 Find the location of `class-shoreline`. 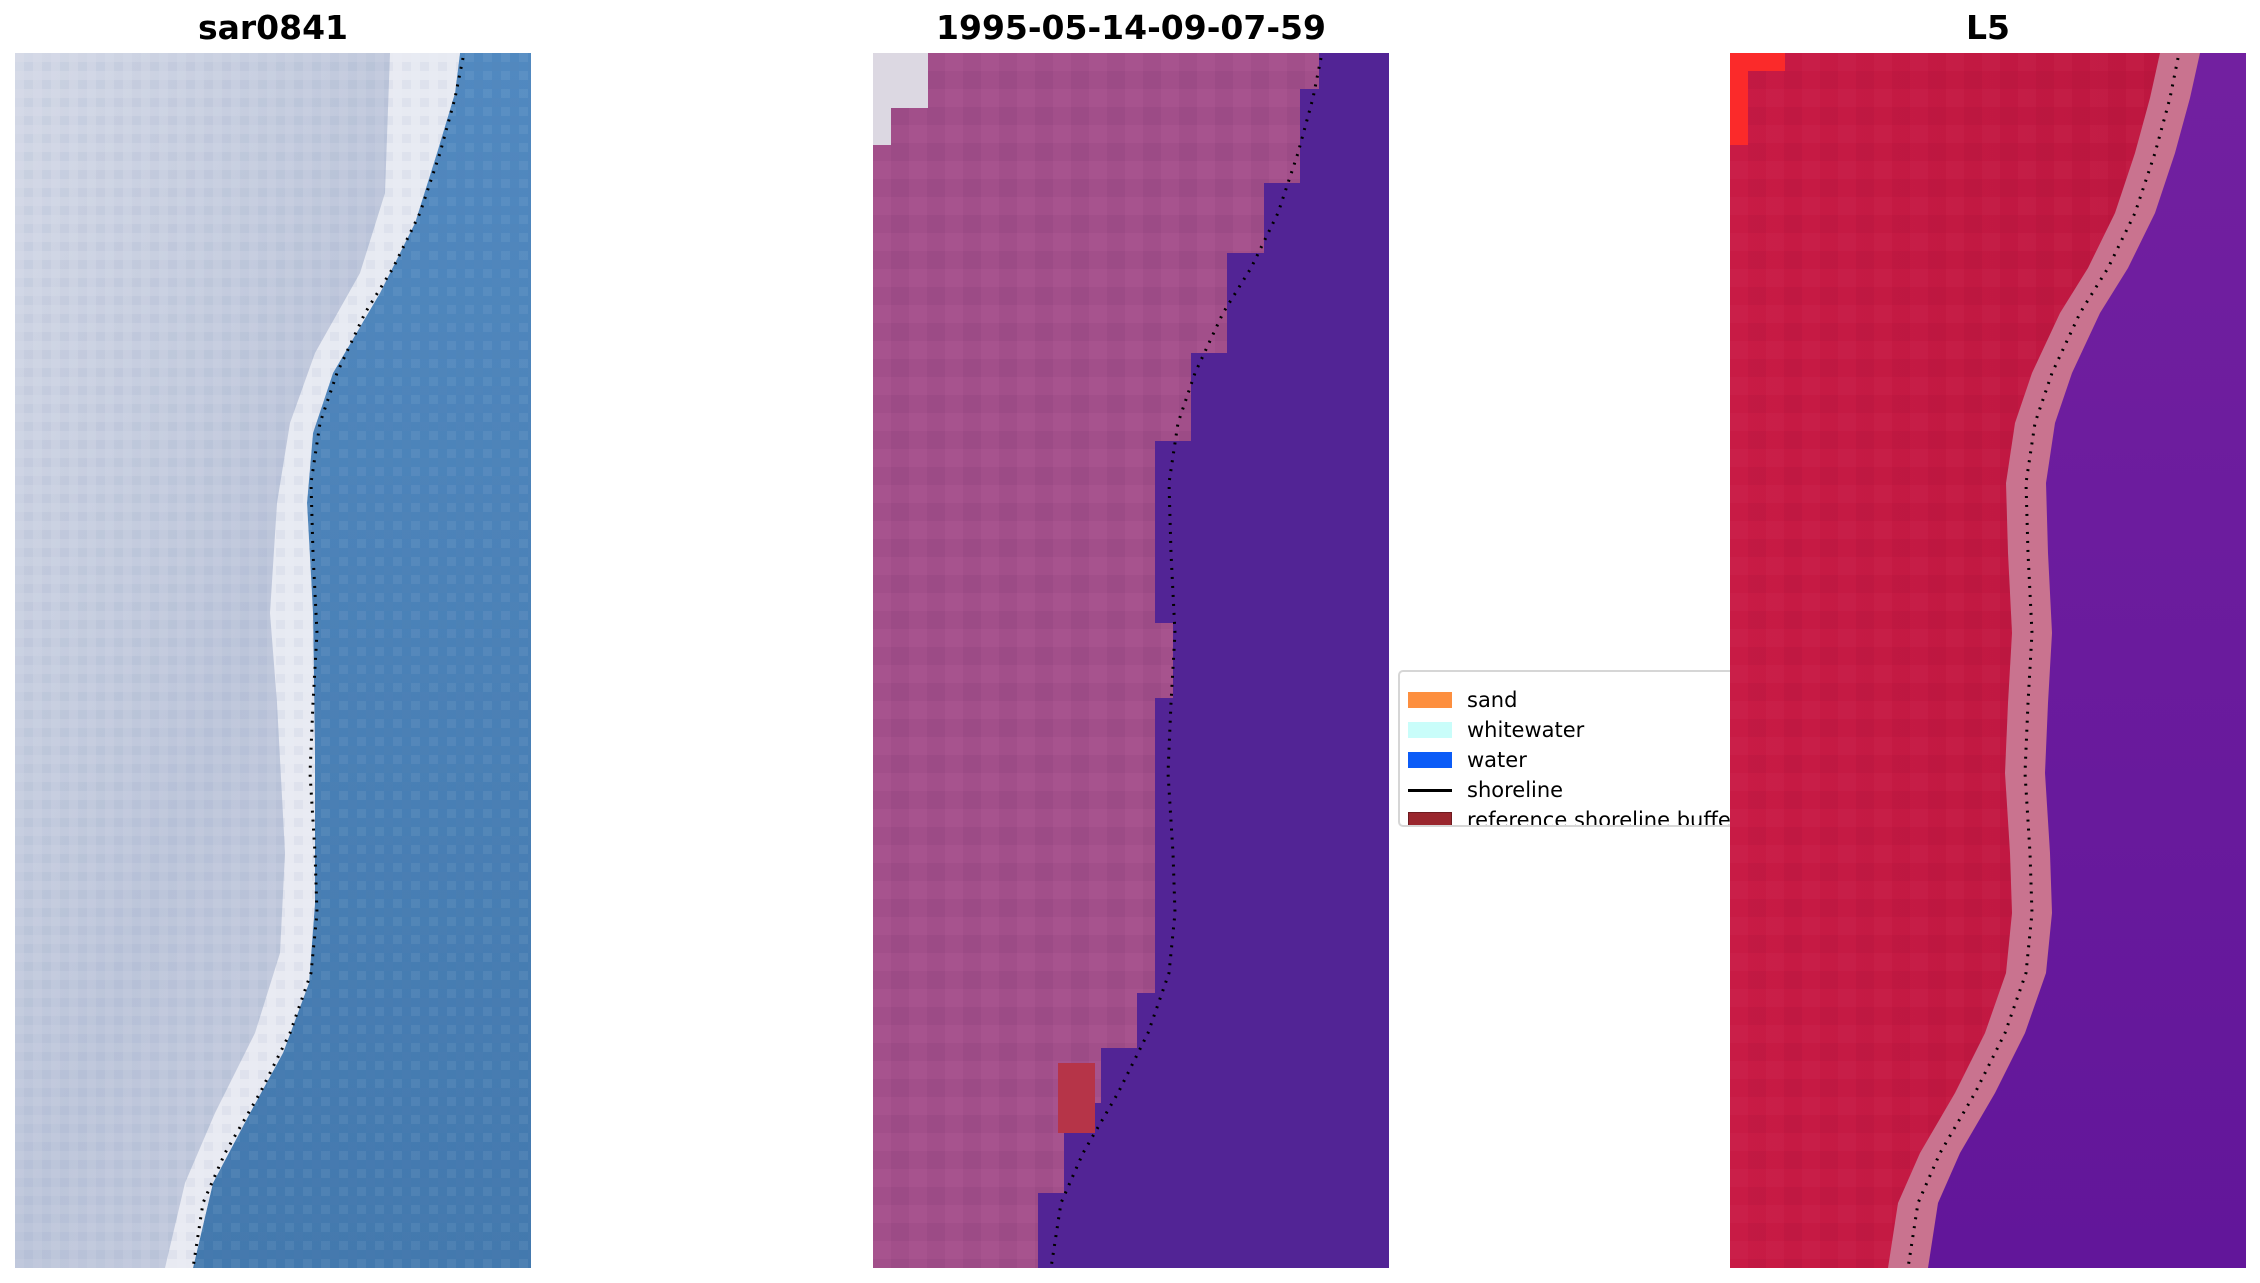

class-shoreline is located at coordinates (1186, 662).